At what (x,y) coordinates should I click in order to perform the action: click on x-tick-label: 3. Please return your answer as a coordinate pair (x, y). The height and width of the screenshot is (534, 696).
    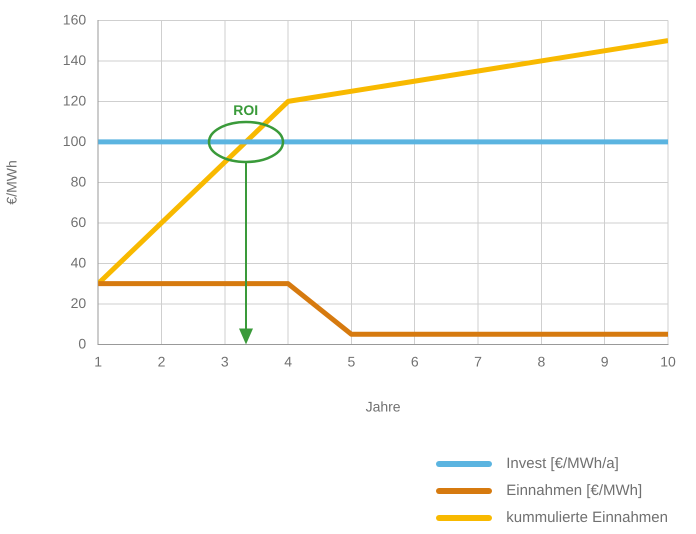
    Looking at the image, I should click on (224, 362).